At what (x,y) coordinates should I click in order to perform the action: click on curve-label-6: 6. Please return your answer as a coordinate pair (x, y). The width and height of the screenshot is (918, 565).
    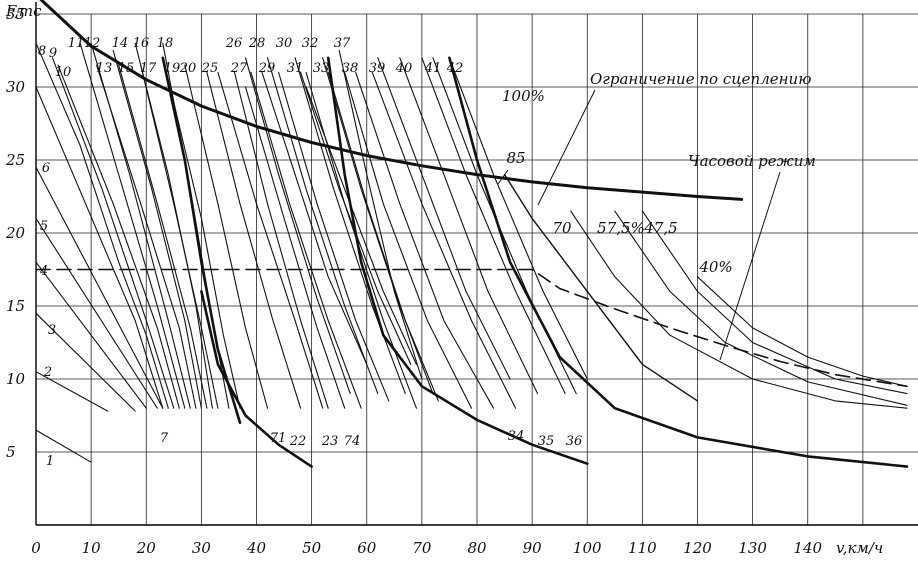
    Looking at the image, I should click on (46, 168).